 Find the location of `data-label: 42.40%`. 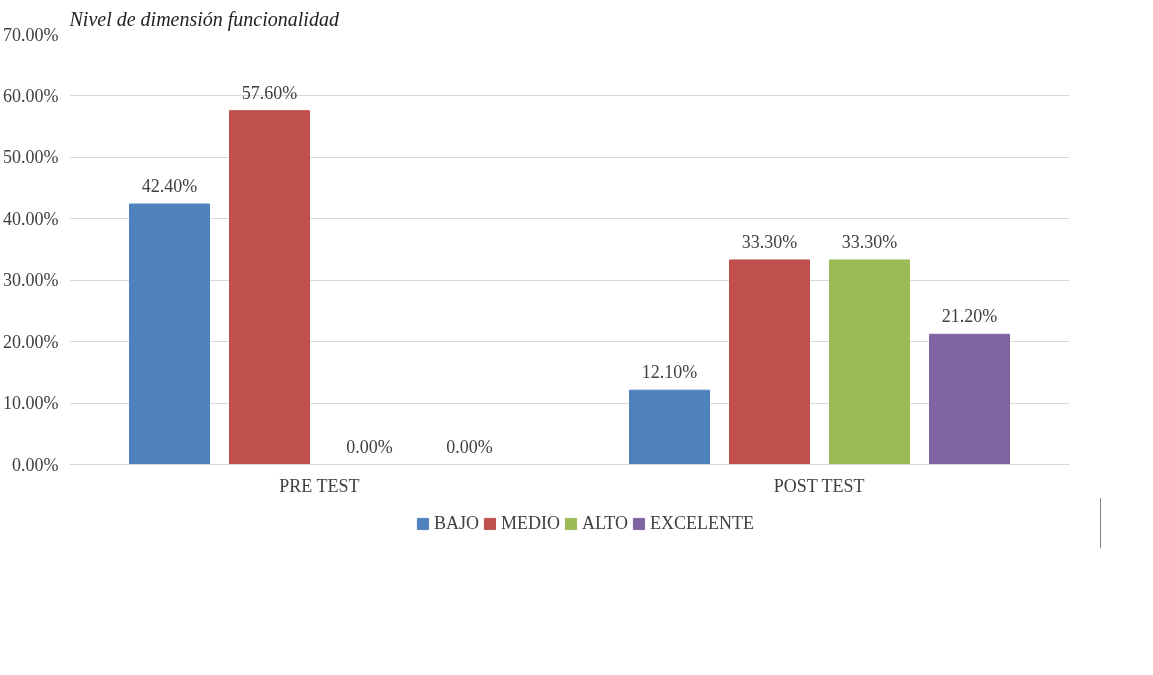

data-label: 42.40% is located at coordinates (169, 186).